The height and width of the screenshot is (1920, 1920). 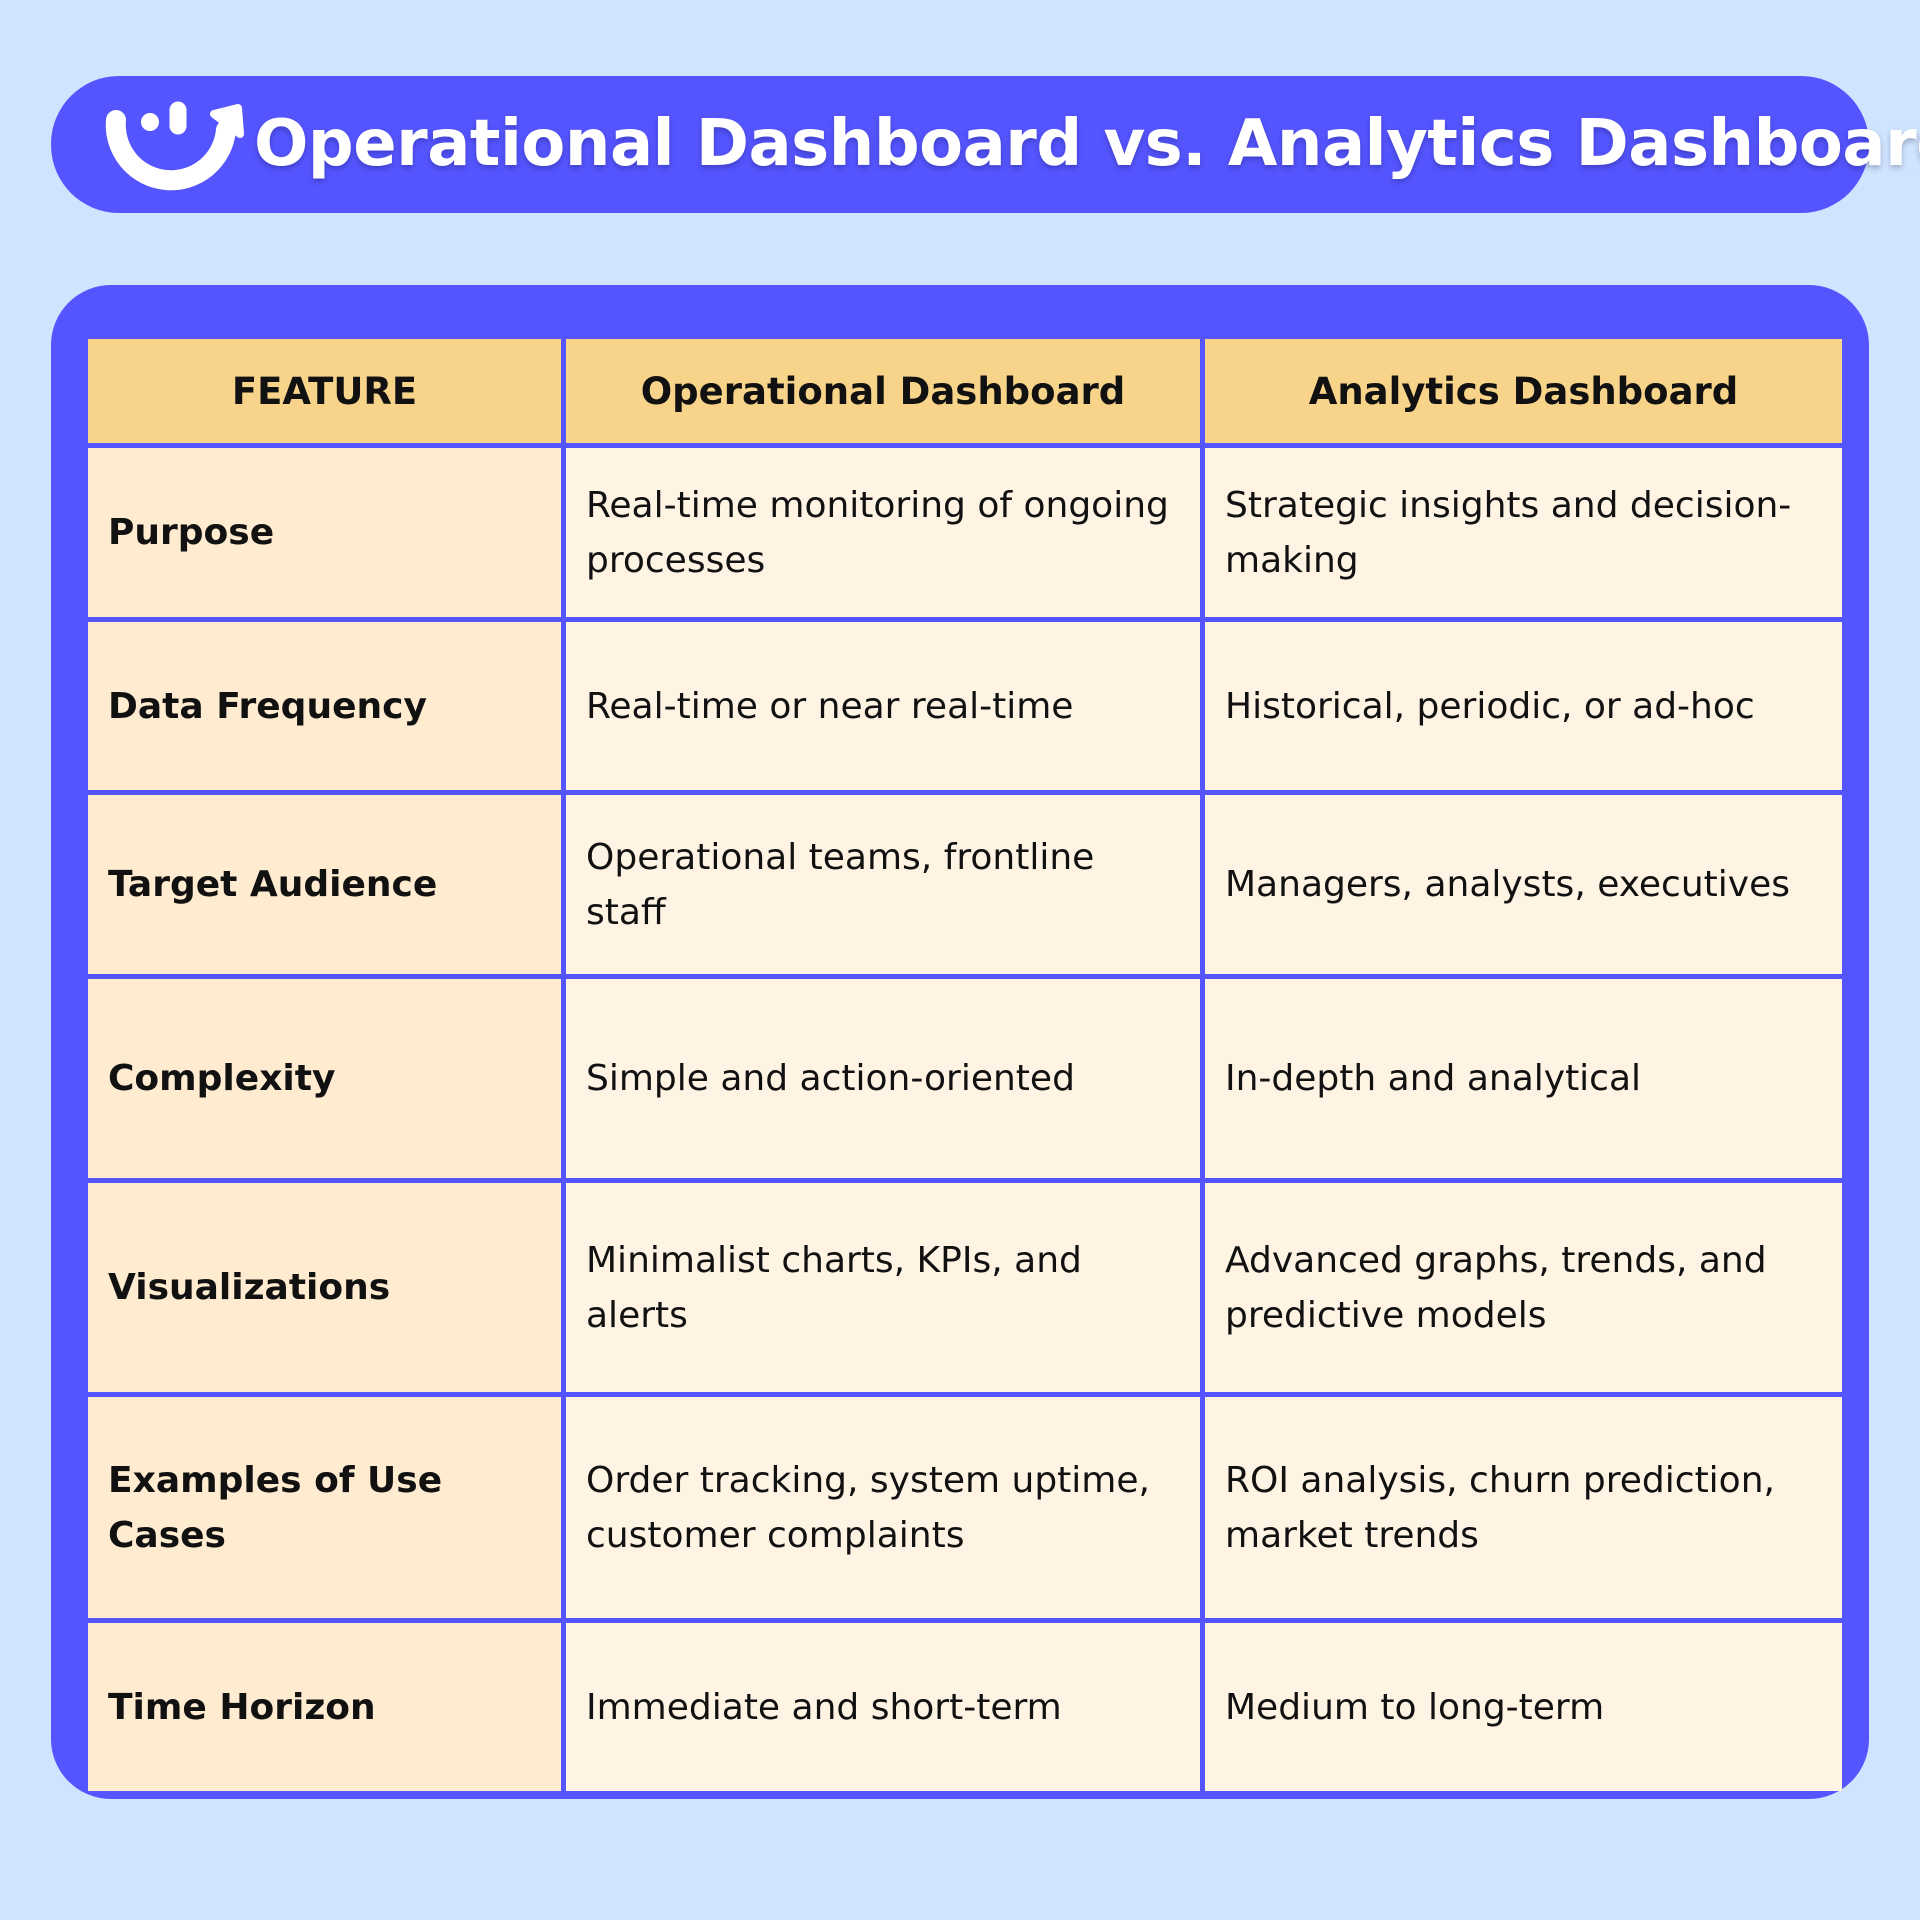 What do you see at coordinates (324, 1078) in the screenshot?
I see `feature-label-cell: Complexity` at bounding box center [324, 1078].